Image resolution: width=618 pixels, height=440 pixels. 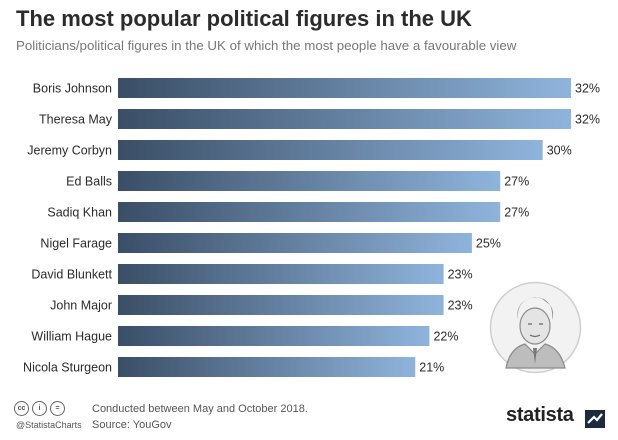 What do you see at coordinates (595, 419) in the screenshot?
I see `statista-logo-icon` at bounding box center [595, 419].